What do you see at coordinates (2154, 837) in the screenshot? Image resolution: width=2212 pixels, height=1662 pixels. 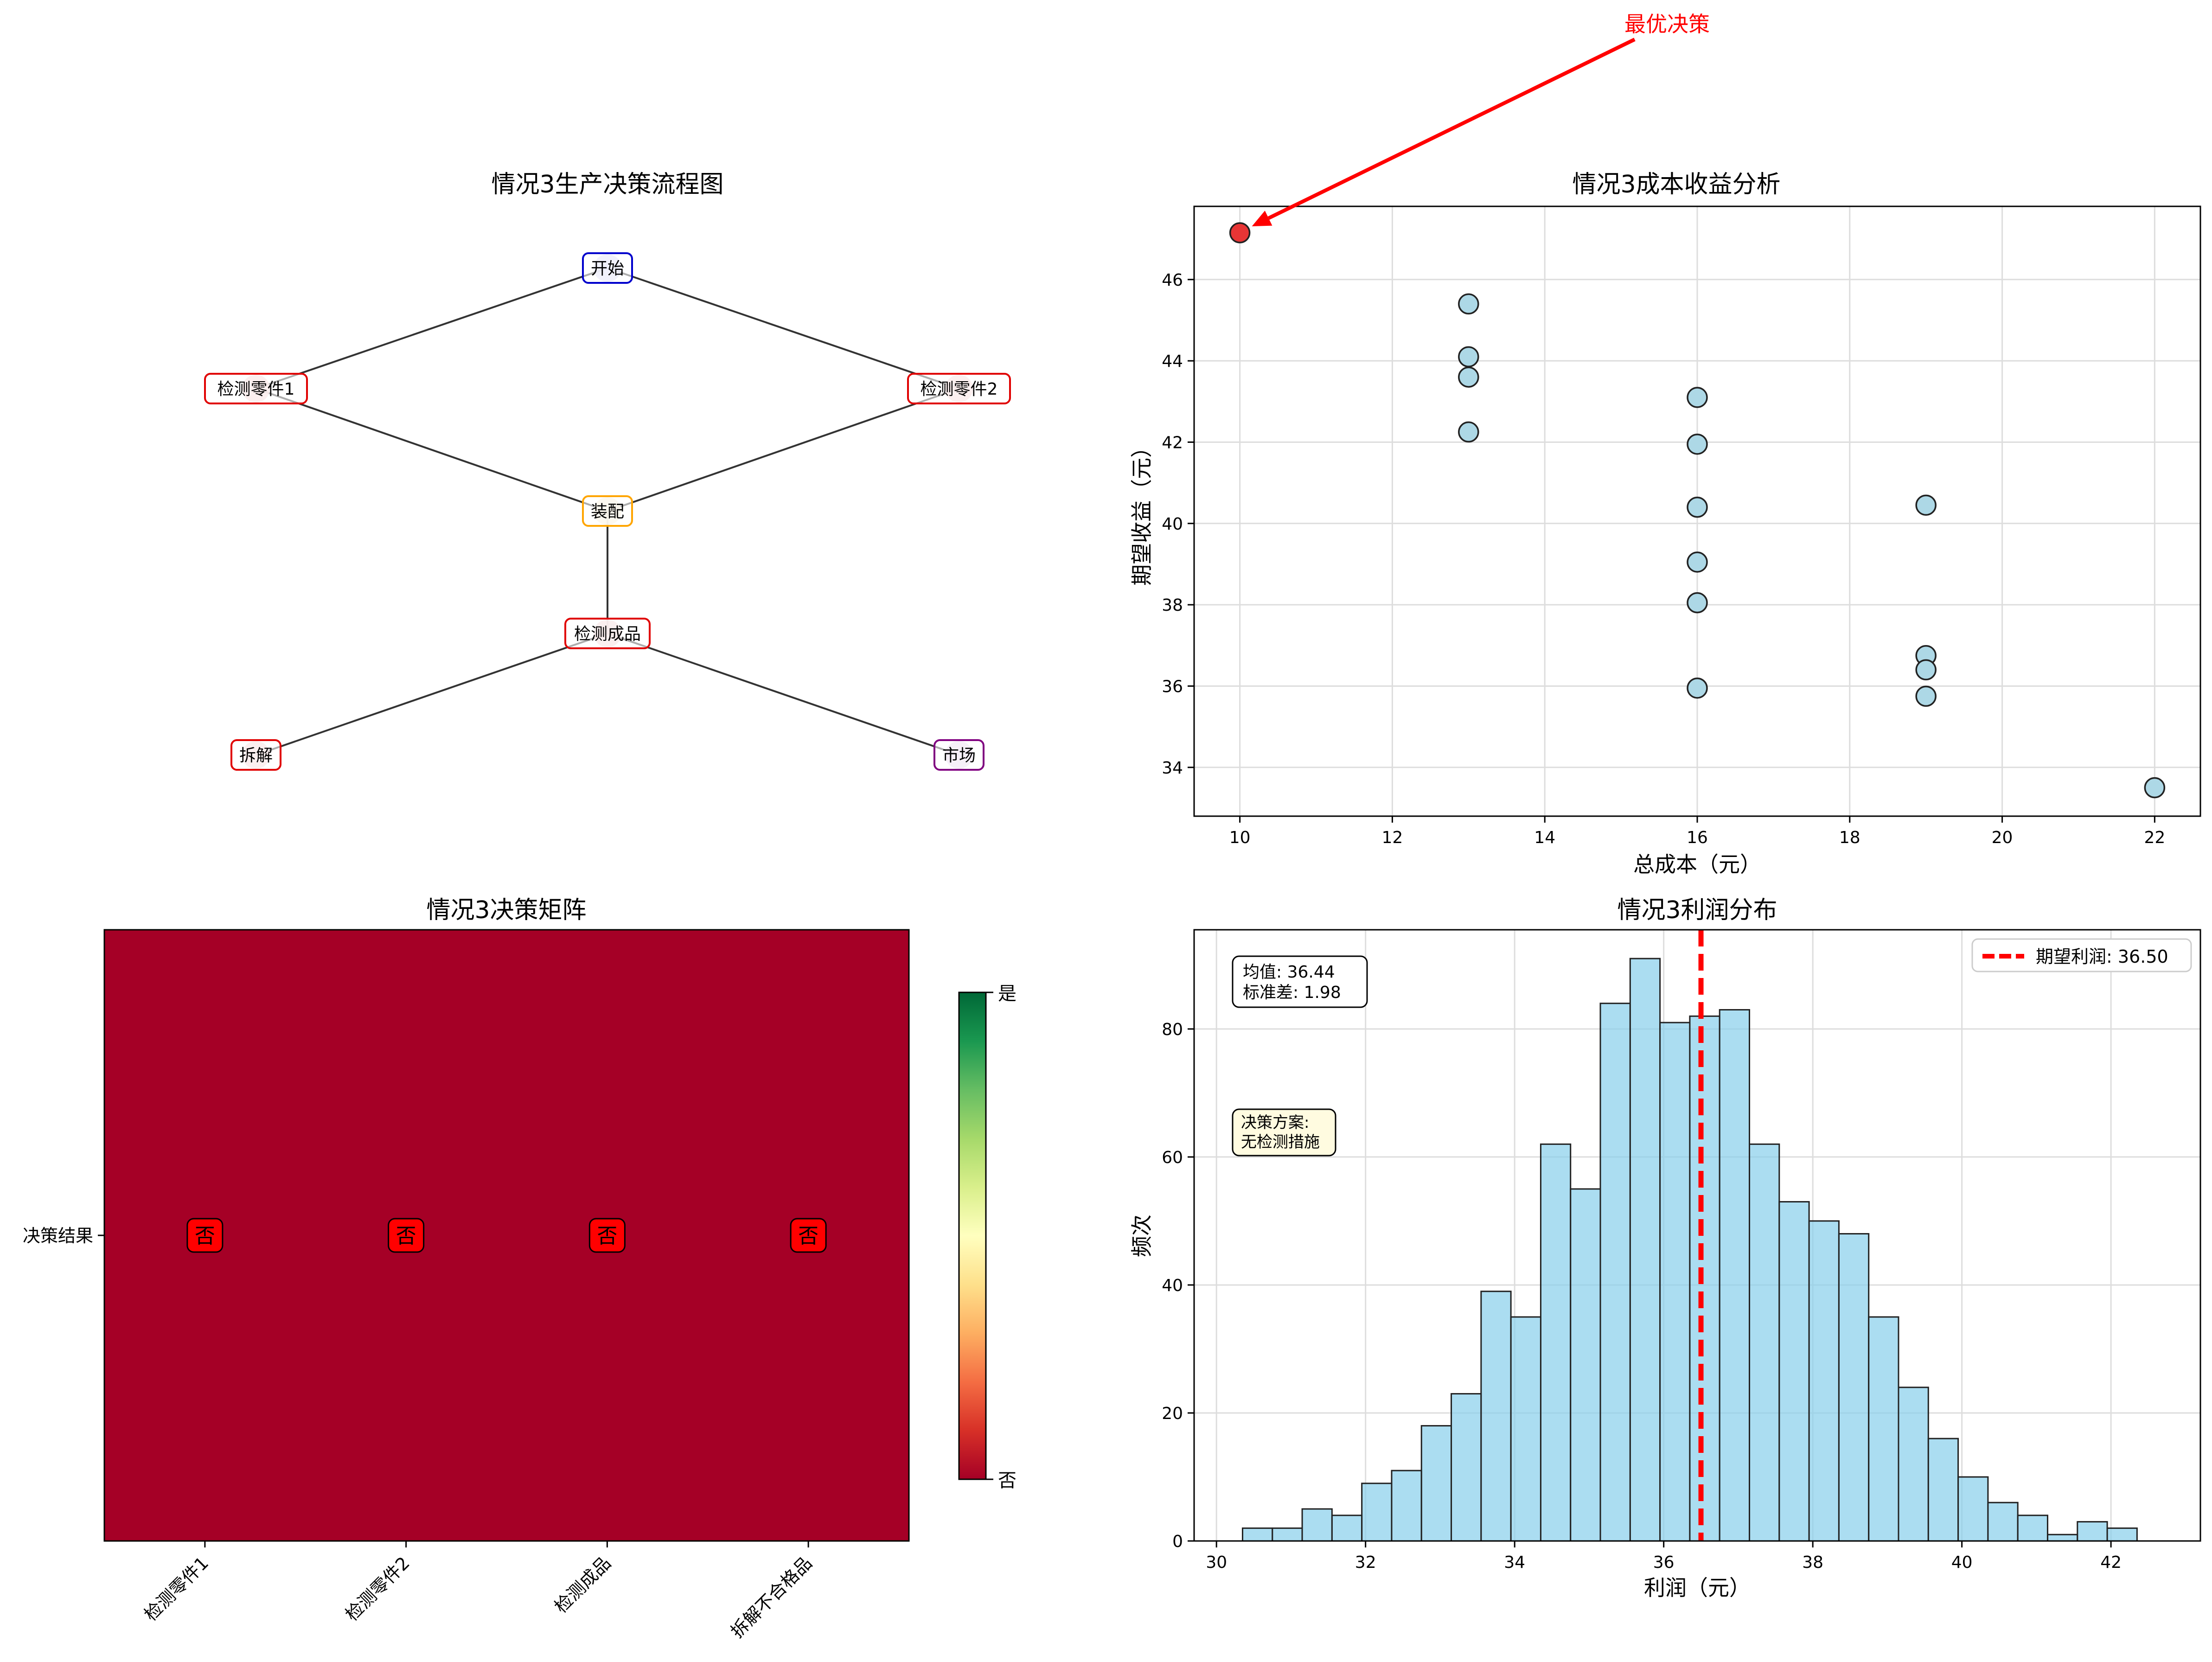 I see `scatter-x-tick-label: 22` at bounding box center [2154, 837].